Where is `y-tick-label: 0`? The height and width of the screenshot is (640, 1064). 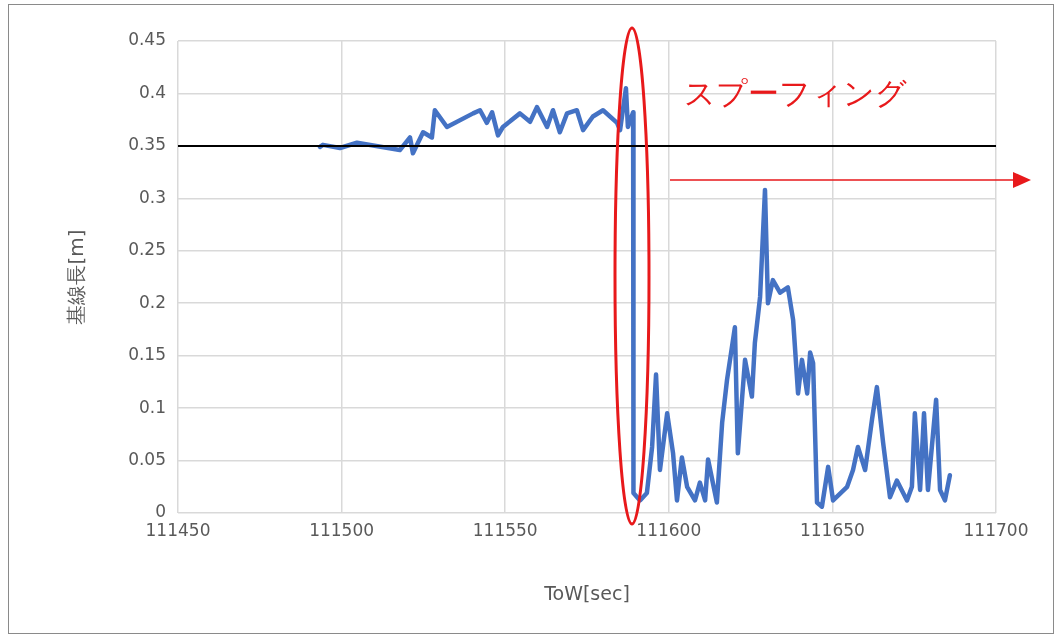 y-tick-label: 0 is located at coordinates (160, 511).